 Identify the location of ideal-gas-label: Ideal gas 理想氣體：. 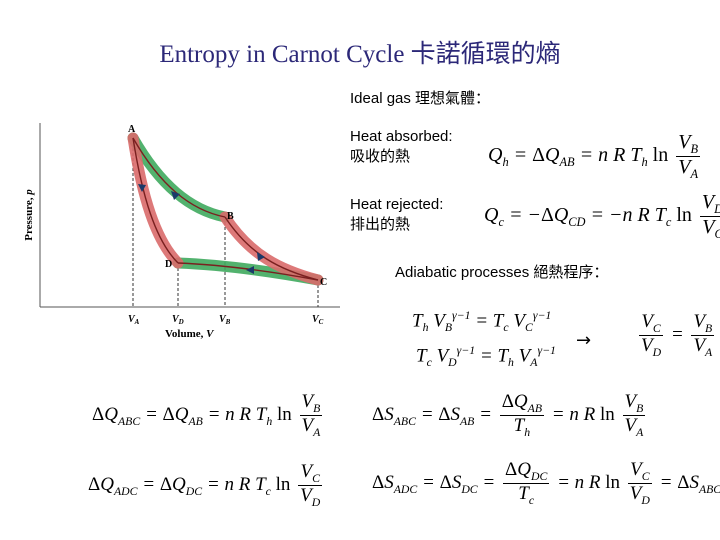
(420, 98).